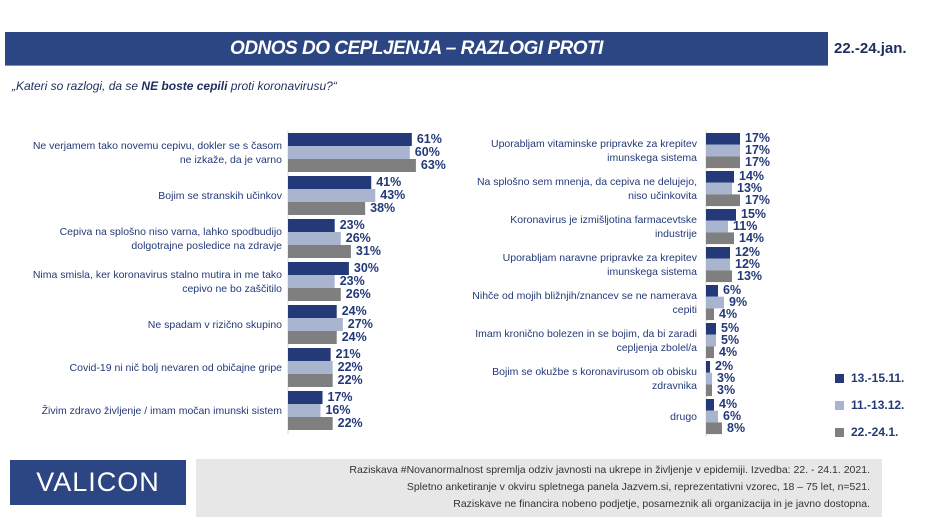  I want to click on data-label: 21%, so click(348, 354).